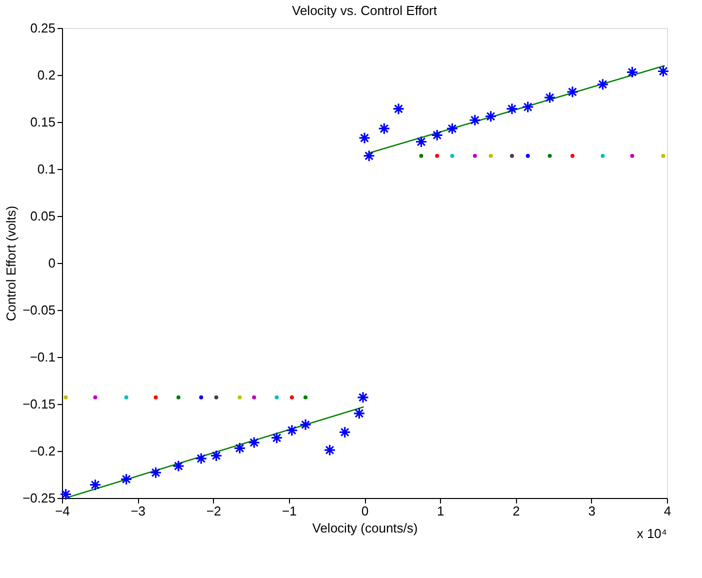 This screenshot has height=578, width=702. I want to click on y-tick-label: 0.15, so click(43, 122).